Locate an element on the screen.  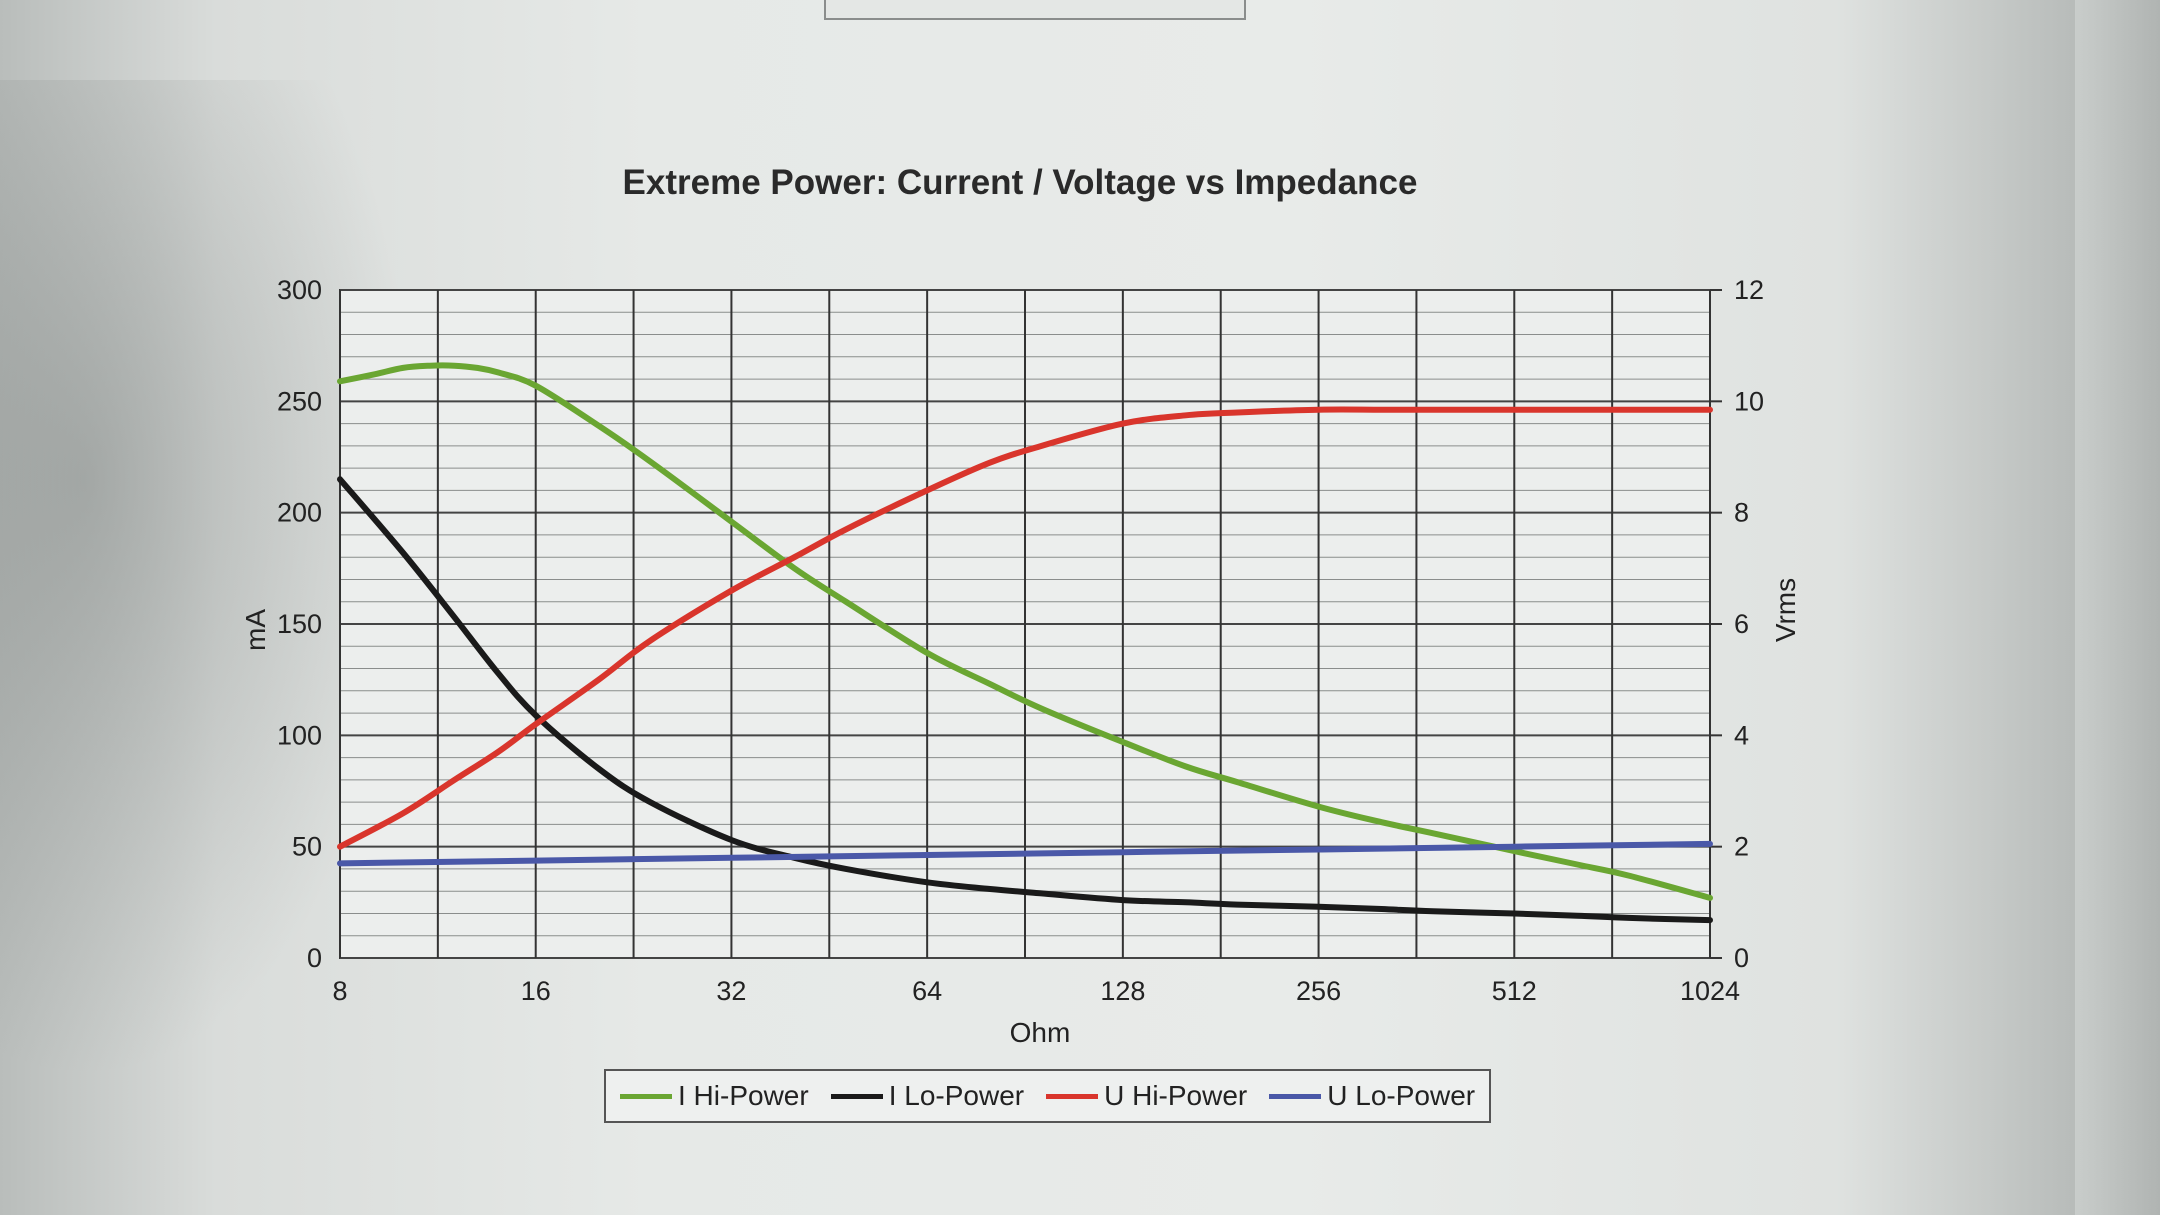
x-axis-label: Ohm is located at coordinates (1040, 1032).